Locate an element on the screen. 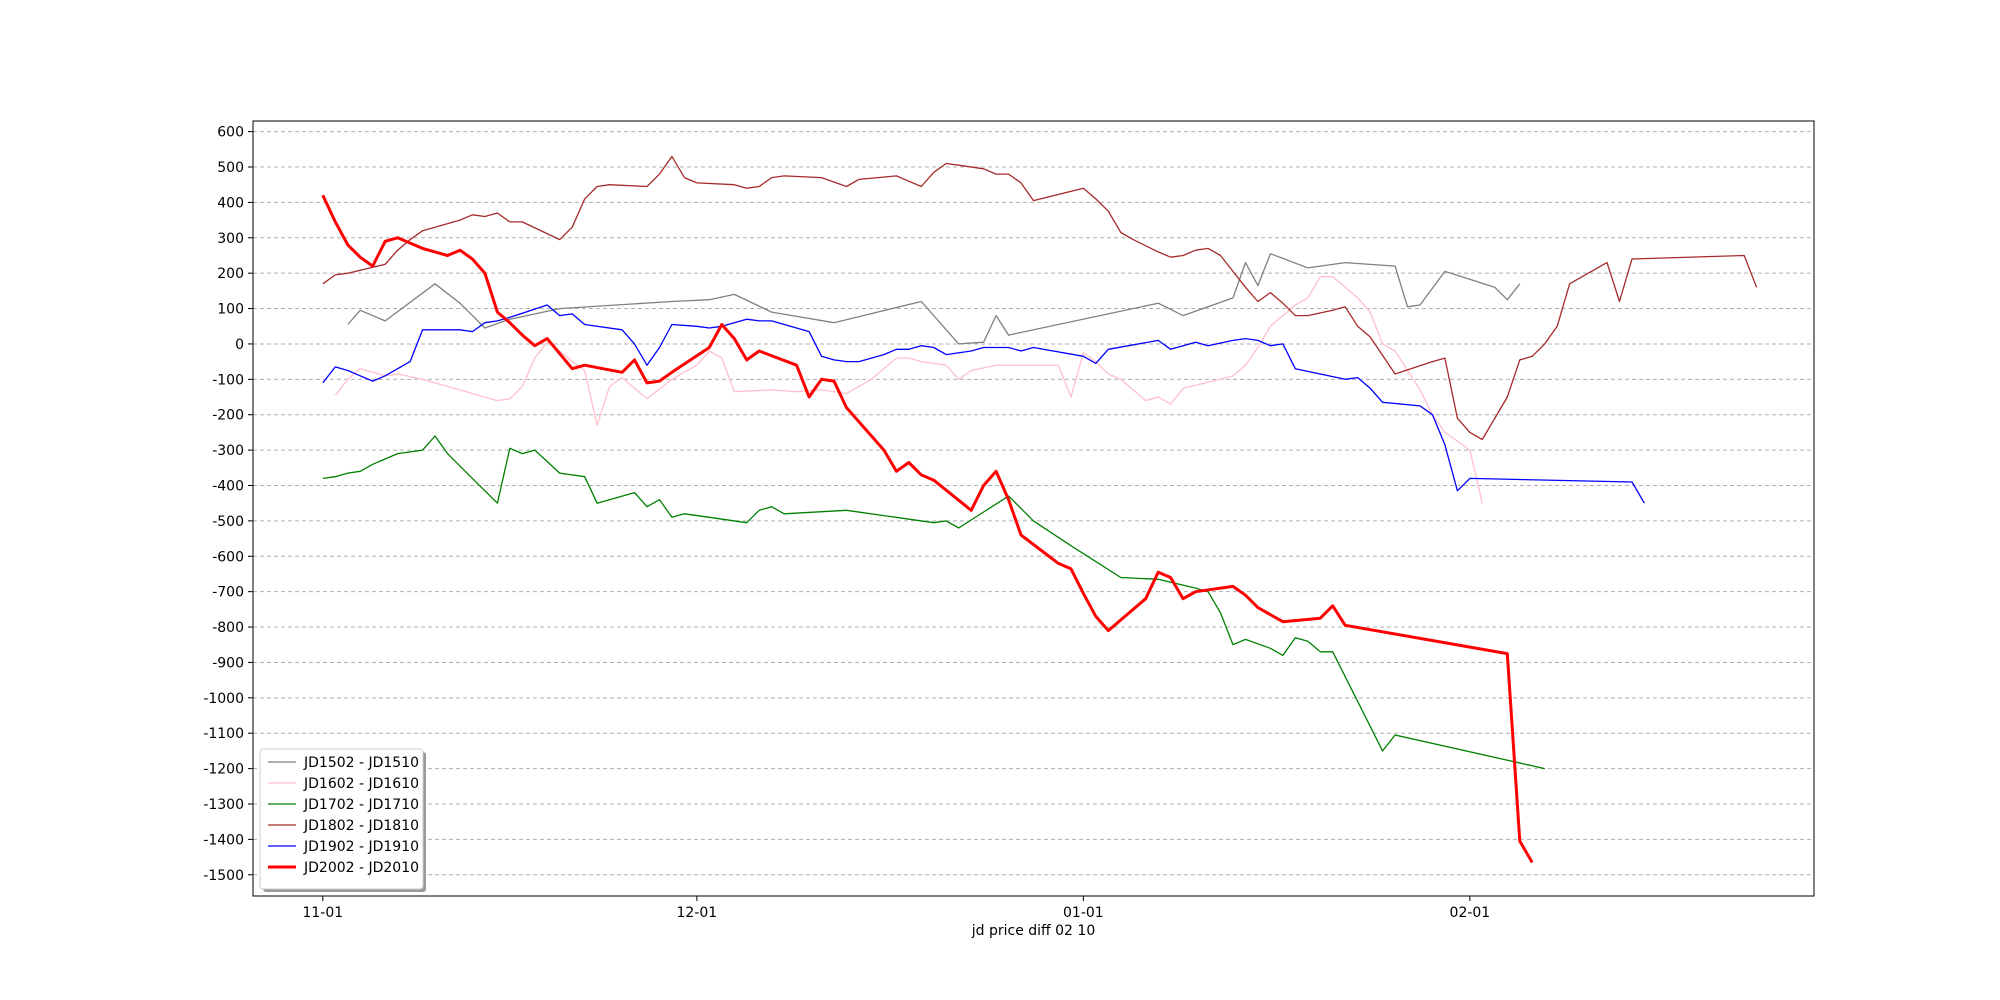 Image resolution: width=2000 pixels, height=1000 pixels. y-tick-label: -400 is located at coordinates (228, 486).